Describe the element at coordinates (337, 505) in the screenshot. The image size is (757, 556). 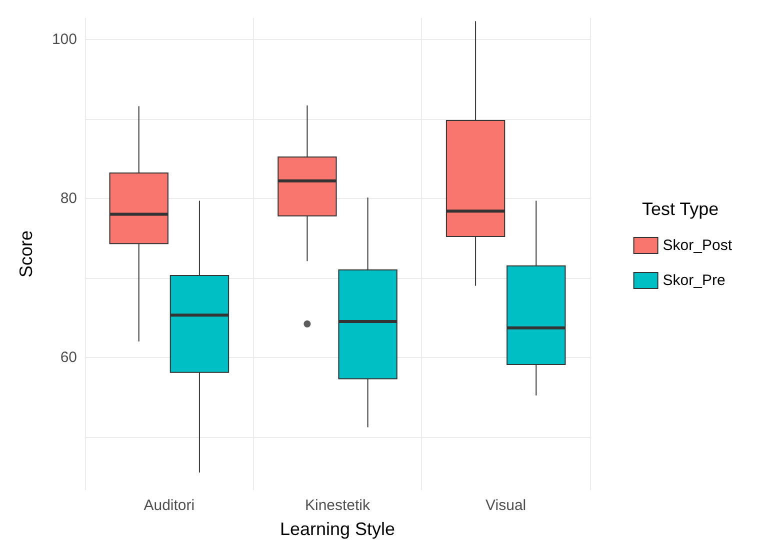
I see `x-tick-label: Kinestetik` at that location.